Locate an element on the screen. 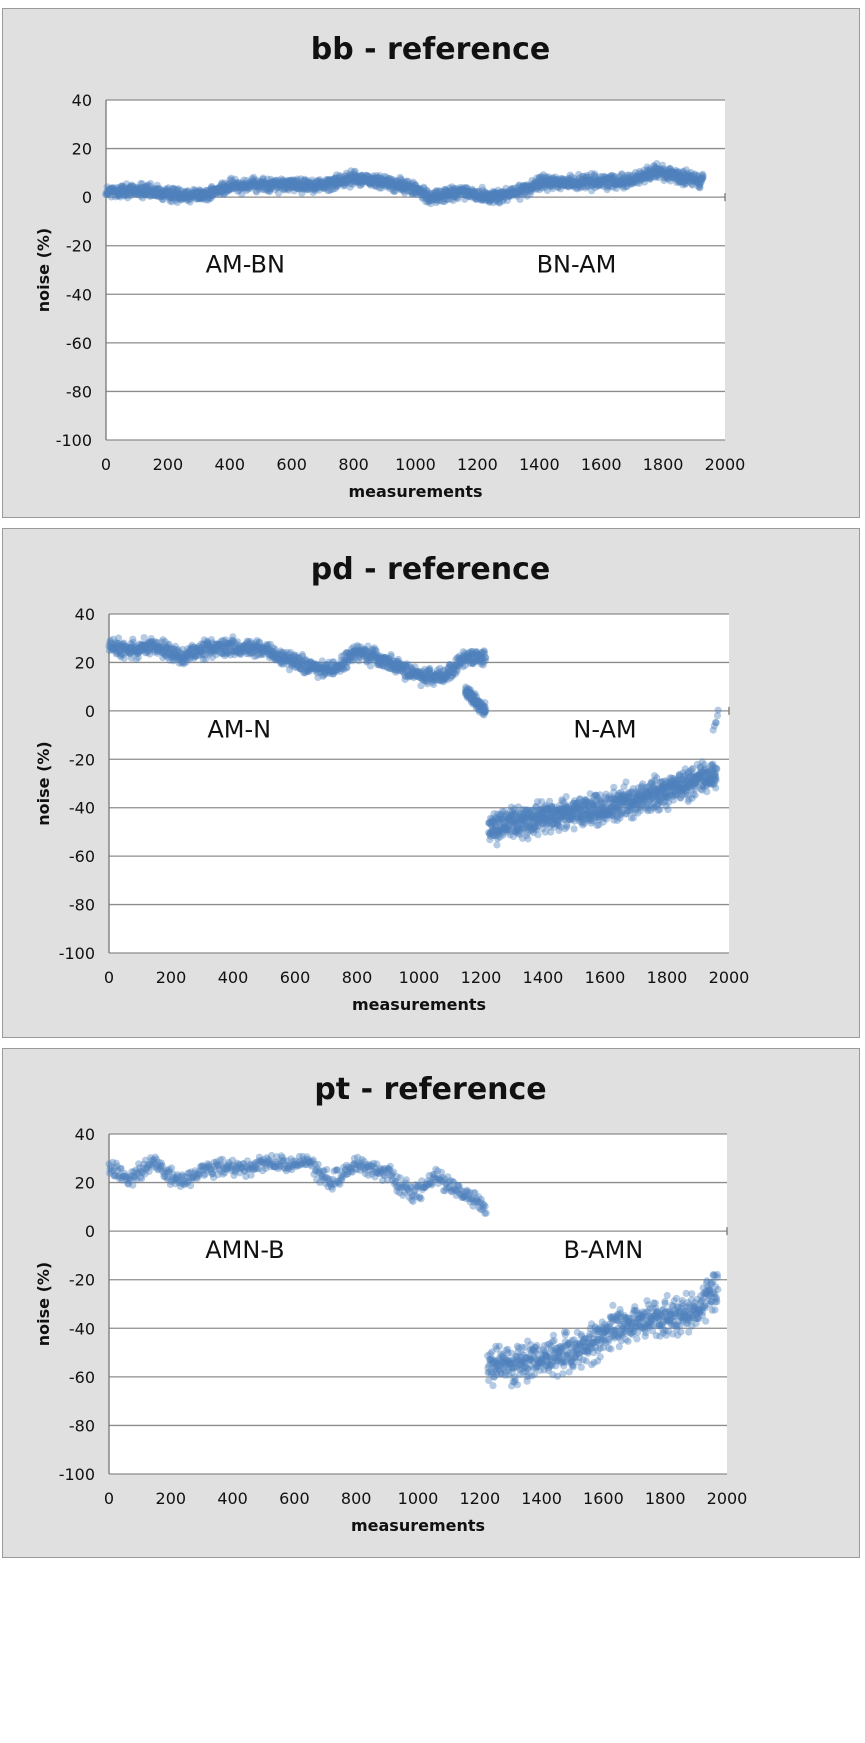  y-tick-label: 0 is located at coordinates (90, 1231).